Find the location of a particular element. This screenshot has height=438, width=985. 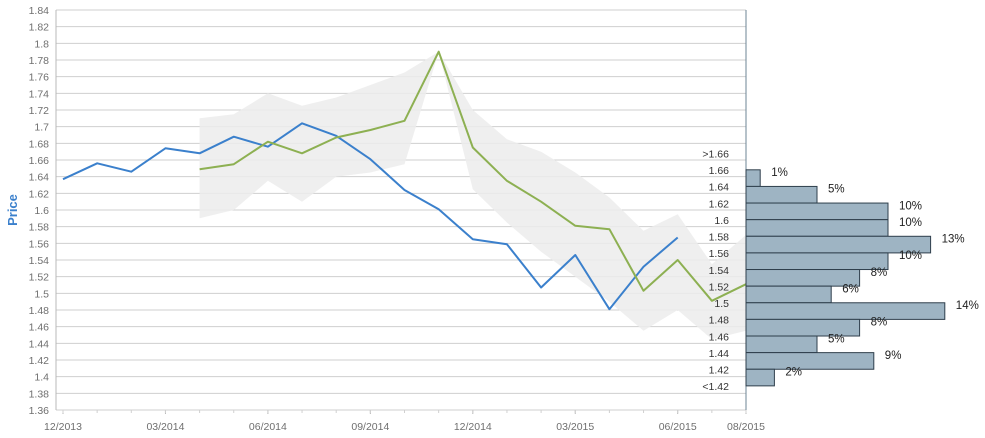

y-tick-label: 1.64 is located at coordinates (39, 178).